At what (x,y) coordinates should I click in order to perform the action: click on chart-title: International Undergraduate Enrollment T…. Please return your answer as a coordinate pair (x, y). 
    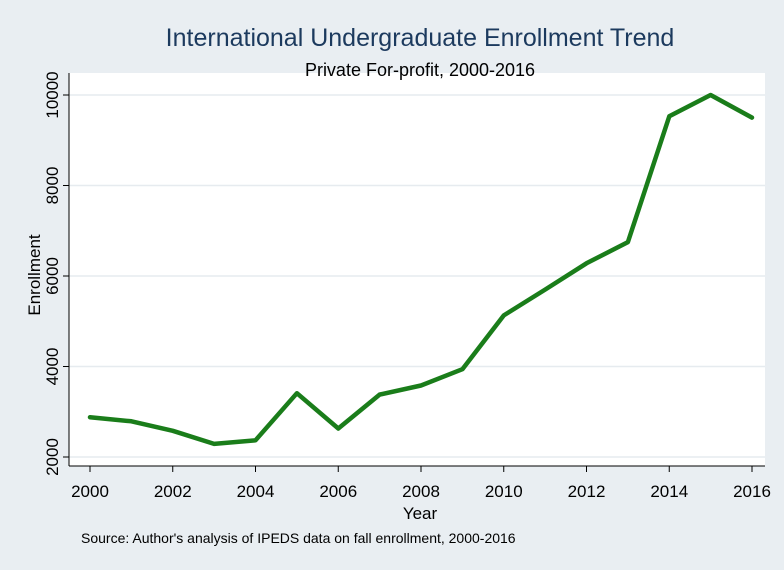
    Looking at the image, I should click on (420, 38).